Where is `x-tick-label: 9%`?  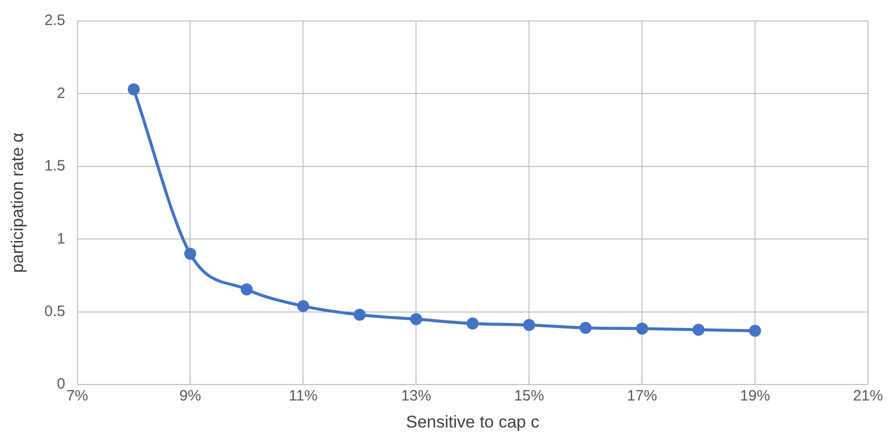 x-tick-label: 9% is located at coordinates (190, 396).